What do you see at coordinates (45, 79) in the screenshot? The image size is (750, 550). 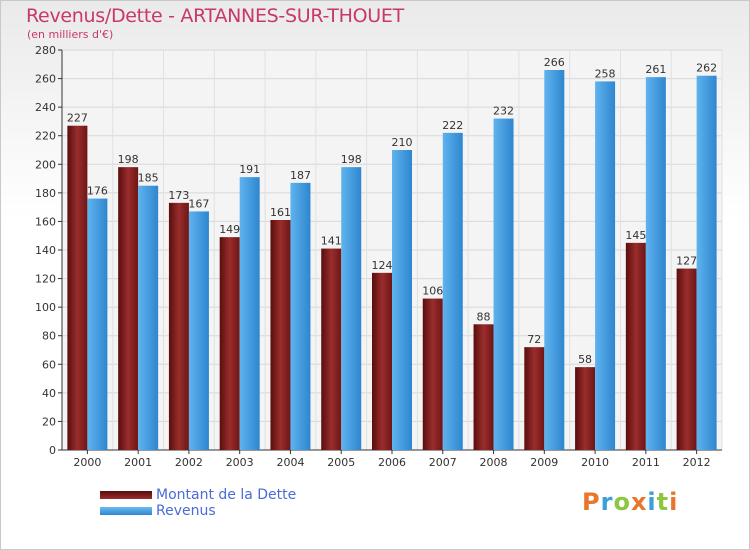 I see `y-tick-label: 260` at bounding box center [45, 79].